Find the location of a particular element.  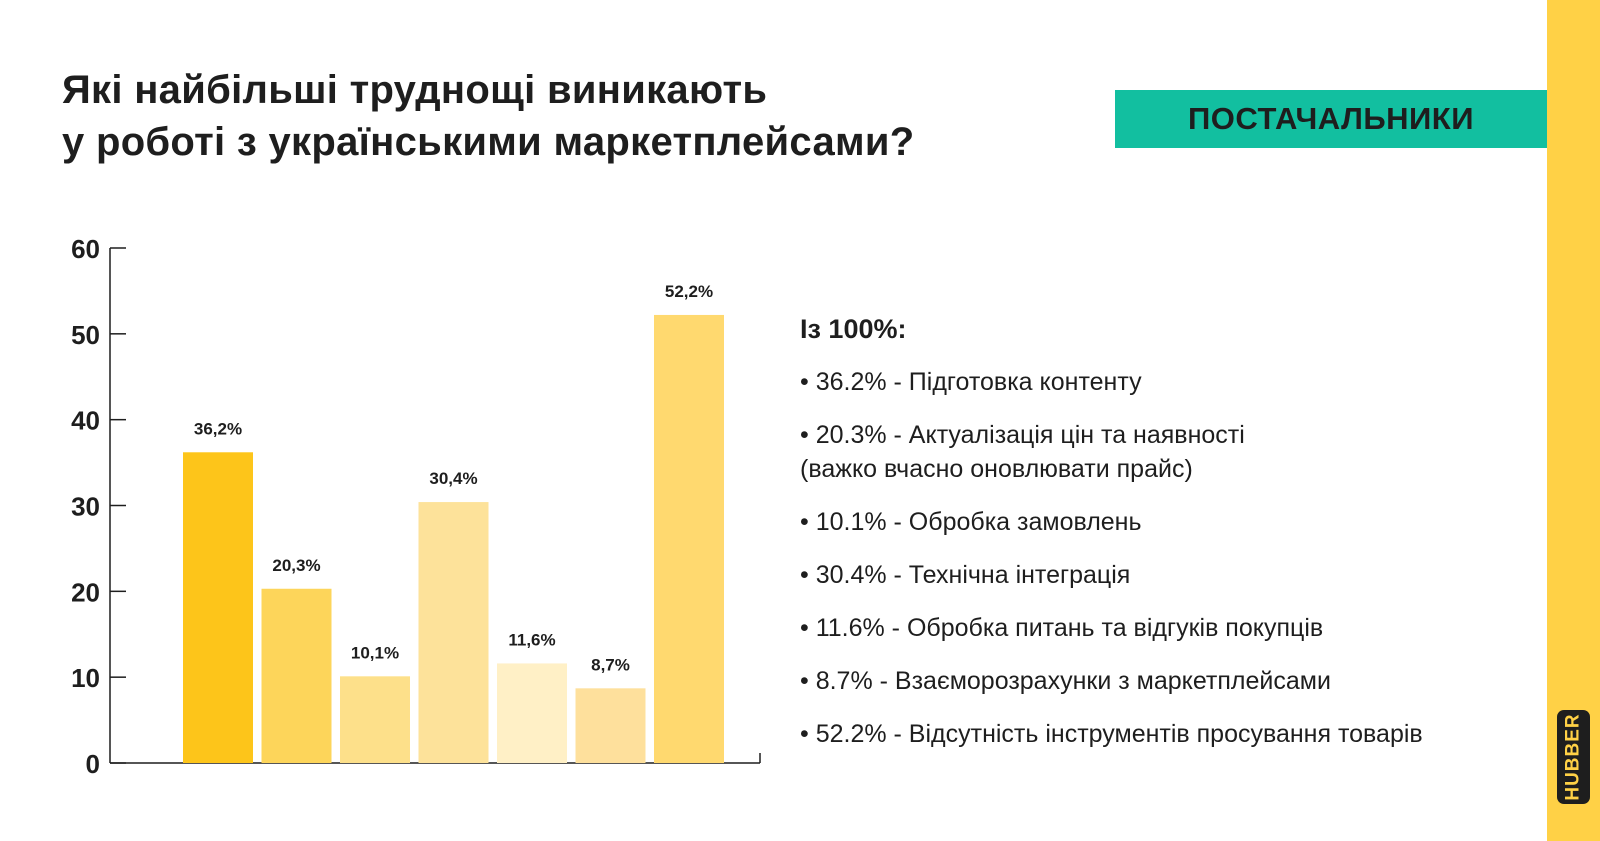

side-accent-strip is located at coordinates (1573, 420).